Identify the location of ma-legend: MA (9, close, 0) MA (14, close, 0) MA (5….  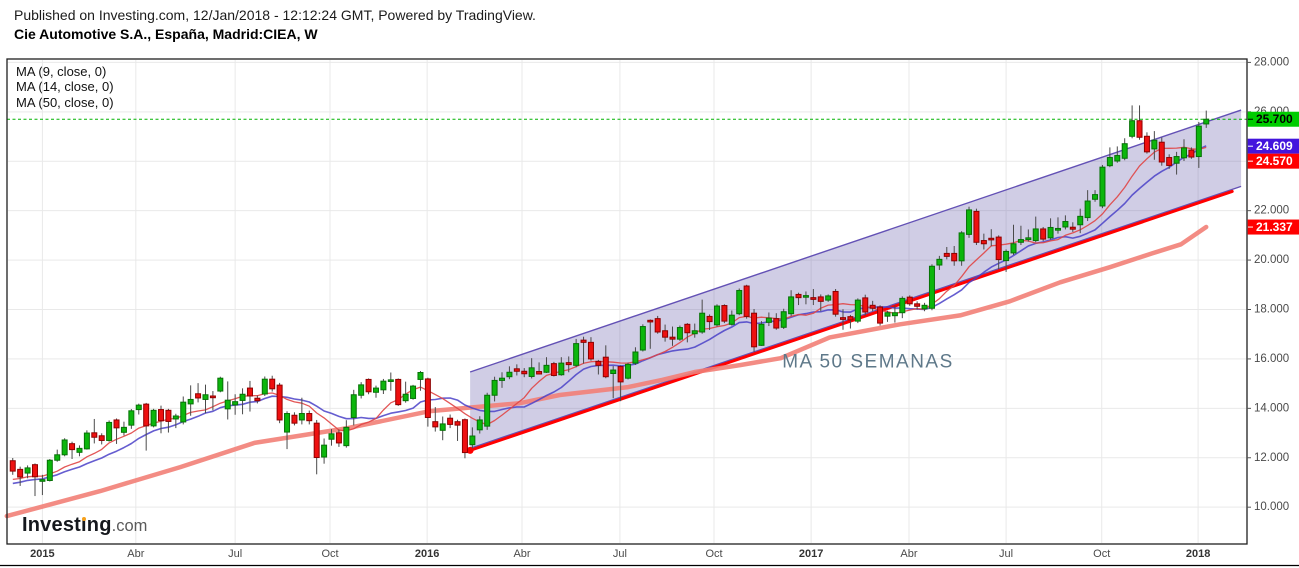
(65, 87).